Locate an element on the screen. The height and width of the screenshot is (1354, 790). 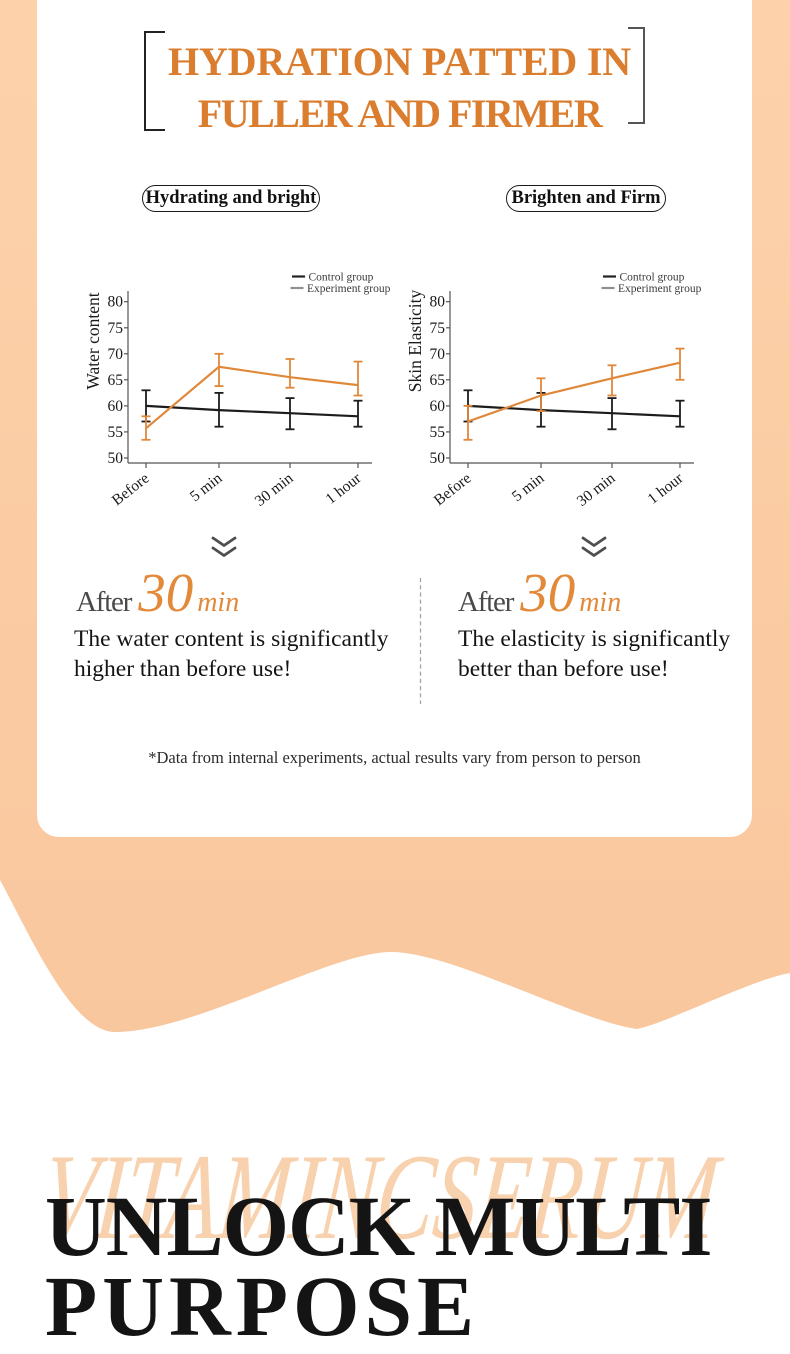
svg-text: Skin Elasticity is located at coordinates (415, 340).